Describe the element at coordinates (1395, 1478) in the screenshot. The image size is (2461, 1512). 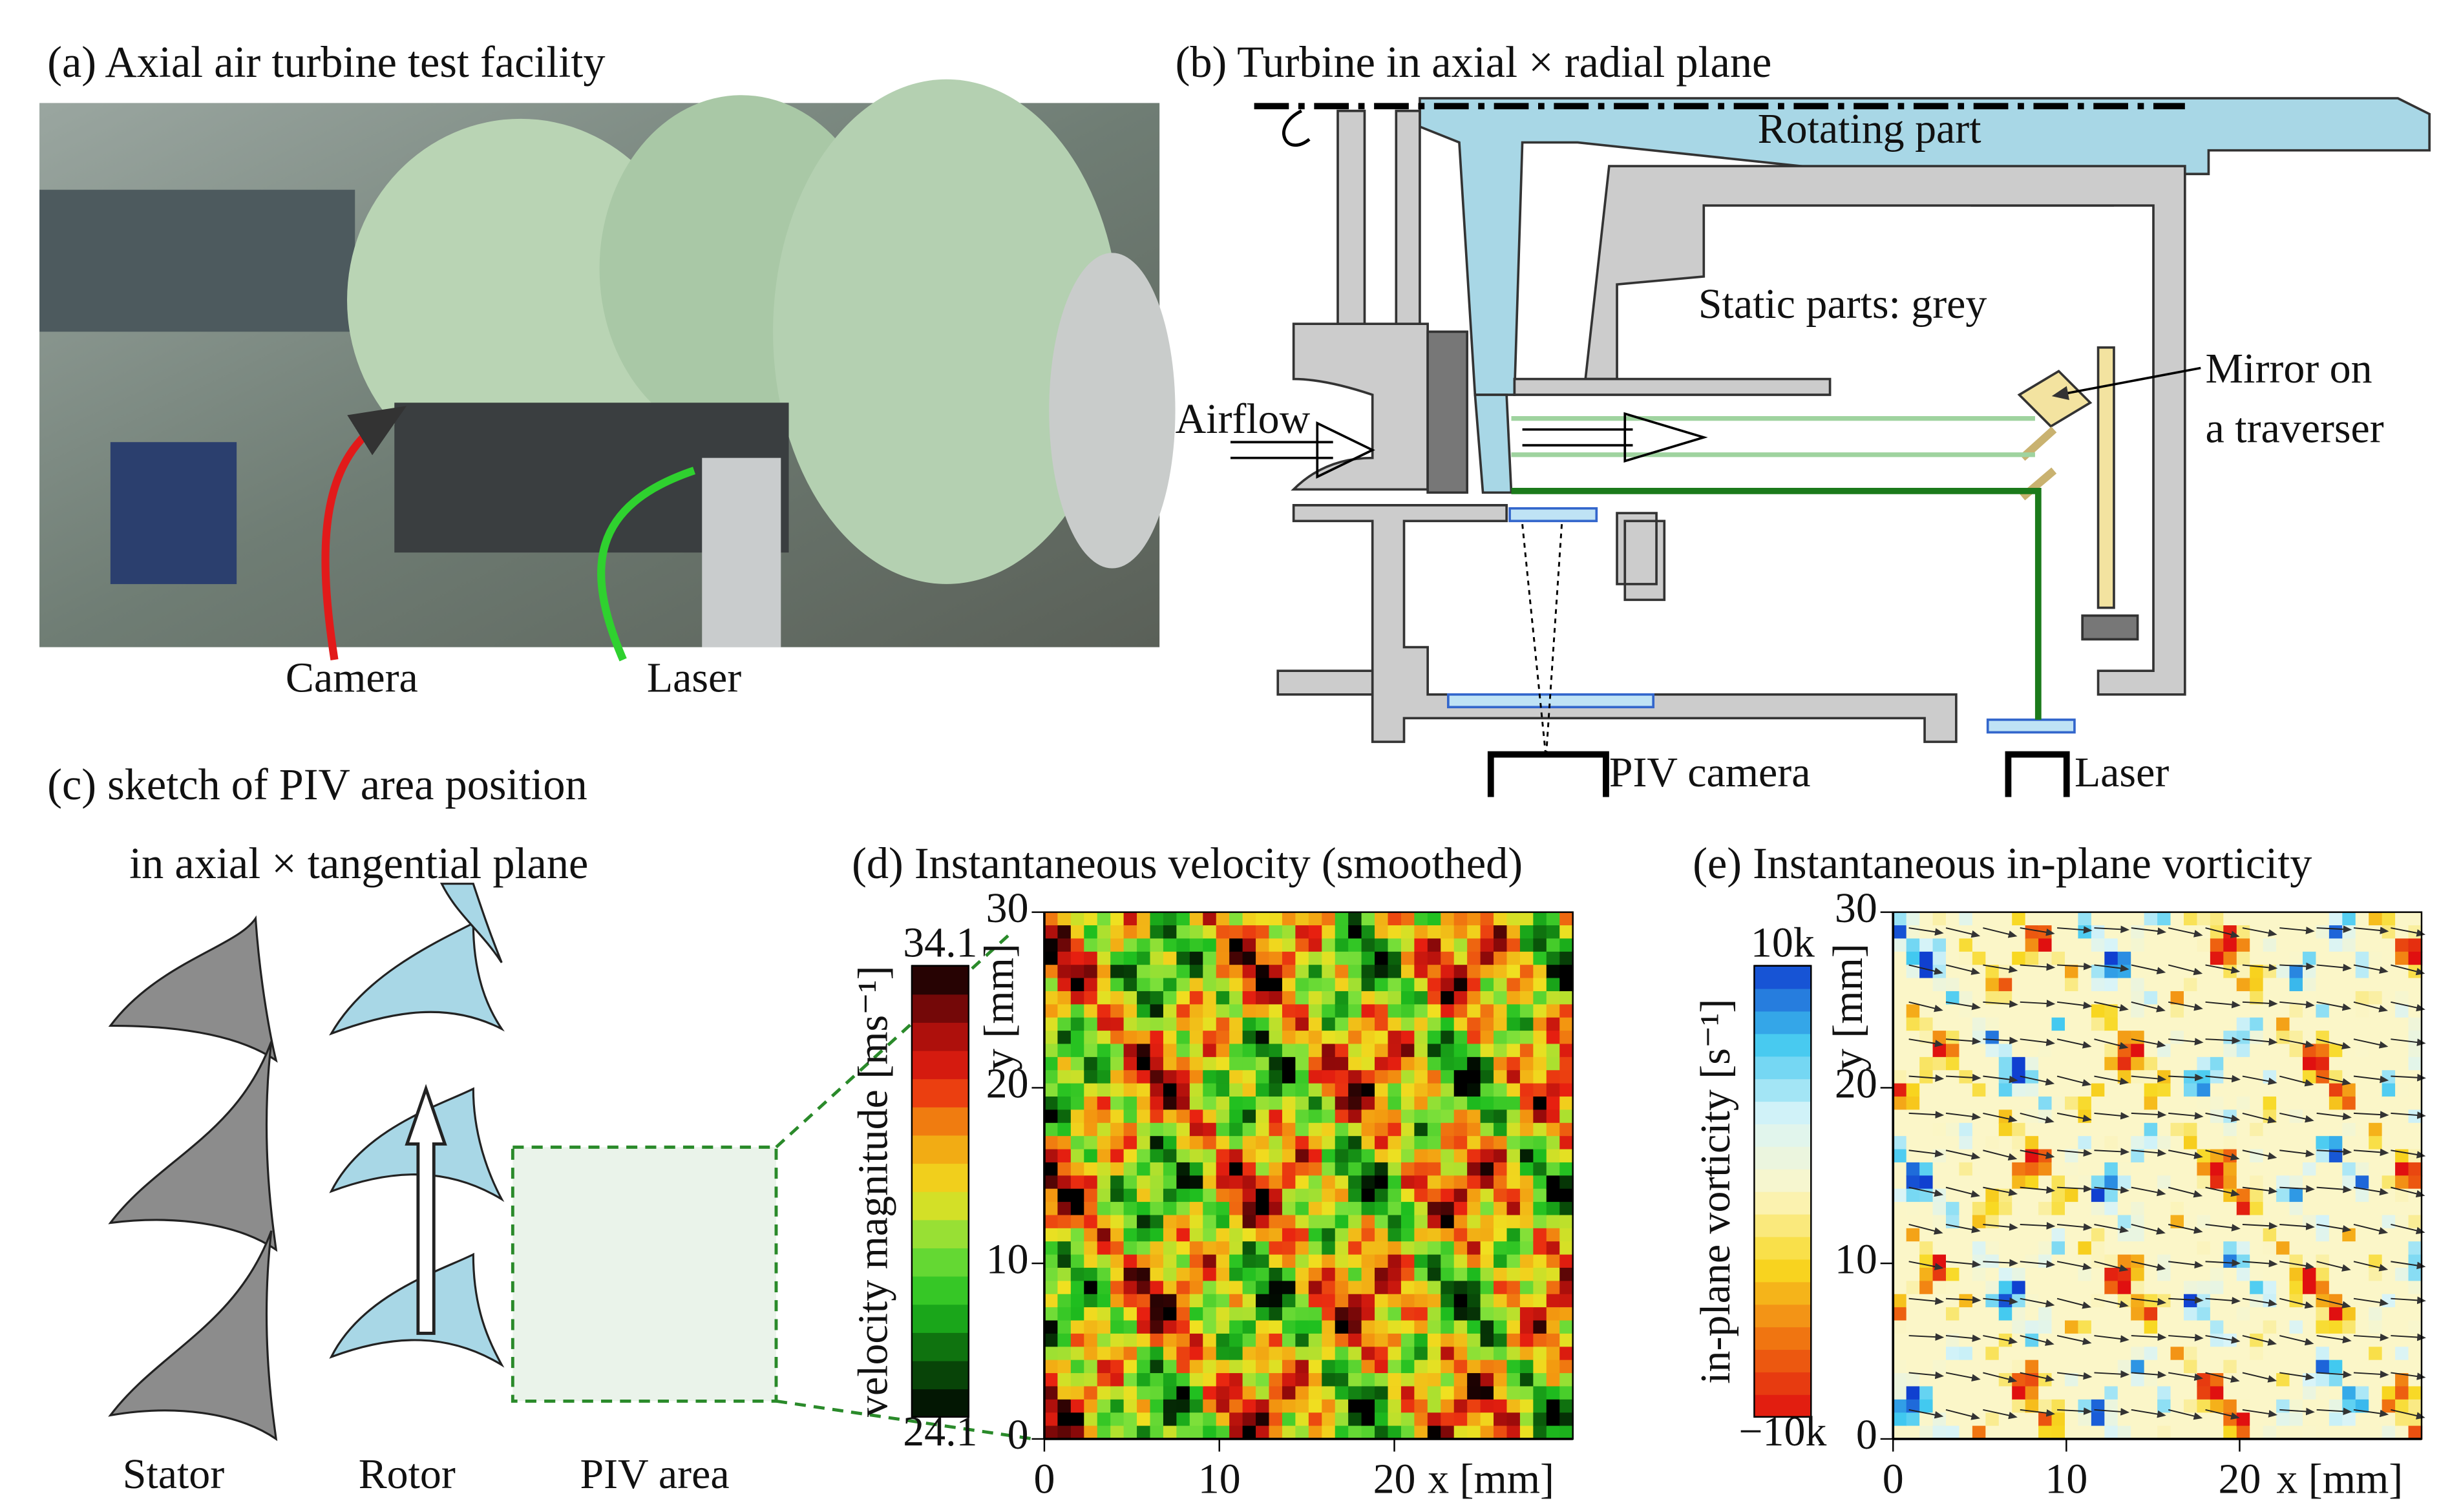
I see `x-tick-label: 20` at that location.